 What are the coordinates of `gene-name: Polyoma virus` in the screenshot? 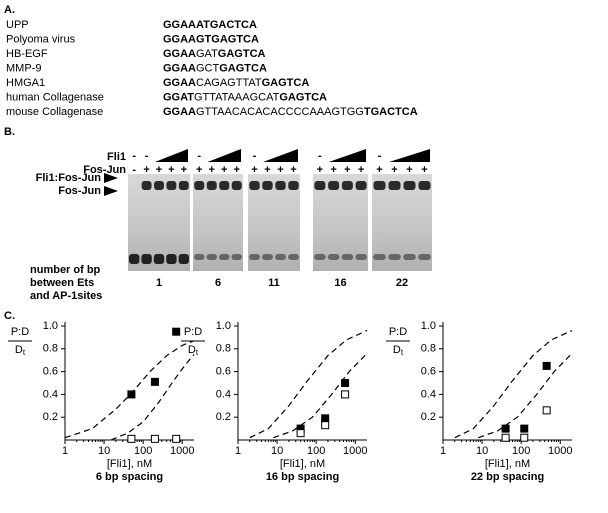 It's located at (41, 39).